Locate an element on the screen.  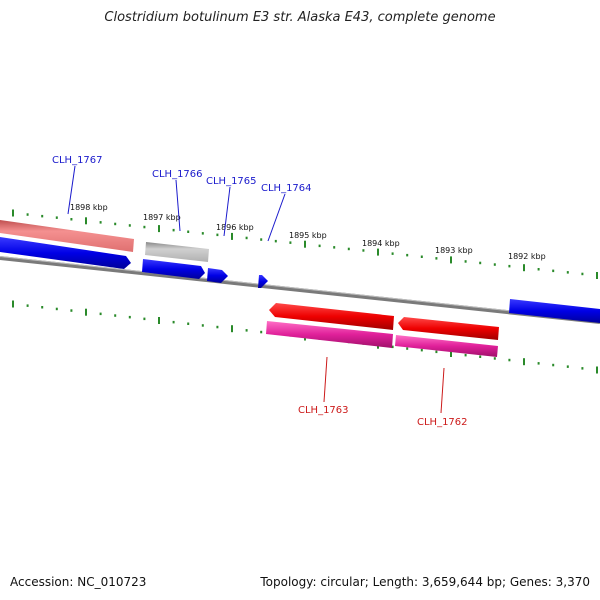
accession-text: Accession: NC_010723 is located at coordinates (78, 582).